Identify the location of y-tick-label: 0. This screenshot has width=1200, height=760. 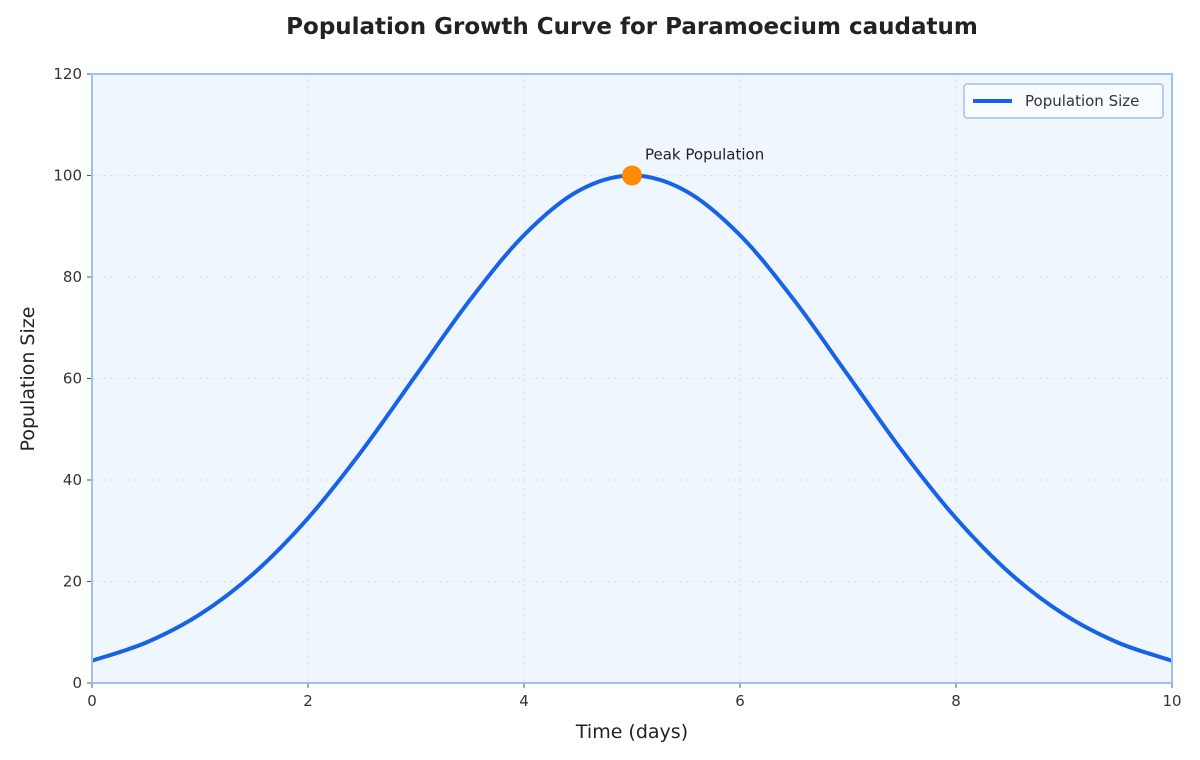
(77, 683).